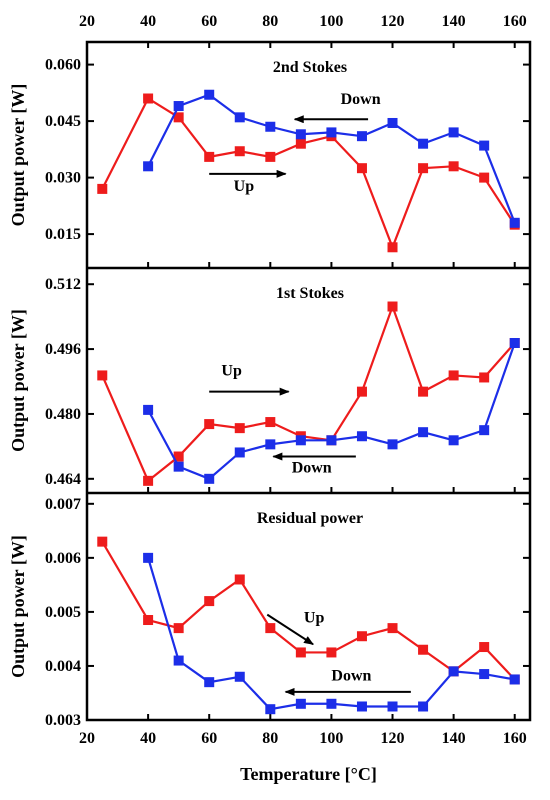  Describe the element at coordinates (63, 558) in the screenshot. I see `y-tick-label: 0.006` at that location.